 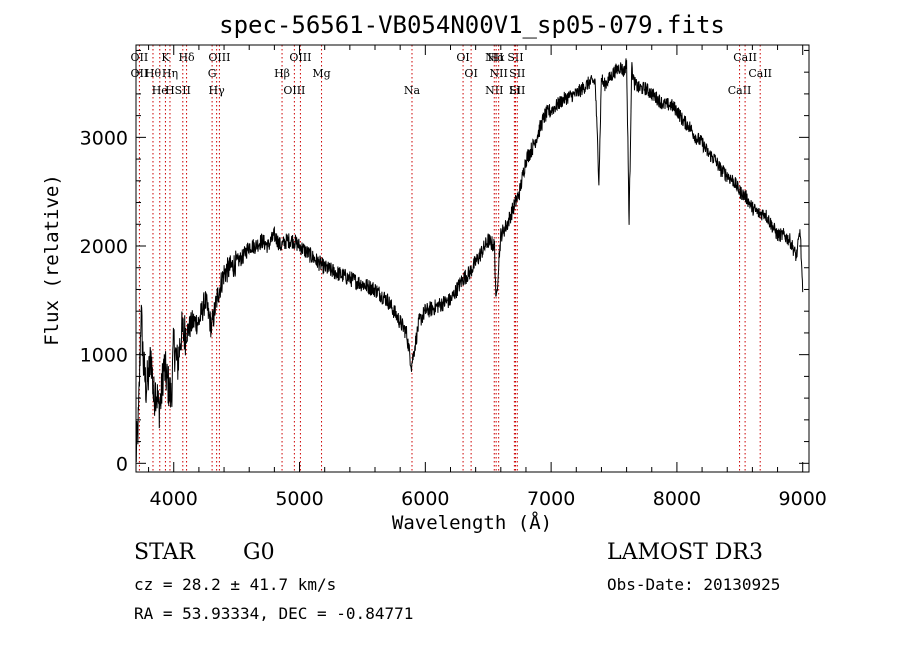 What do you see at coordinates (803, 499) in the screenshot?
I see `x-tick-label: 9000` at bounding box center [803, 499].